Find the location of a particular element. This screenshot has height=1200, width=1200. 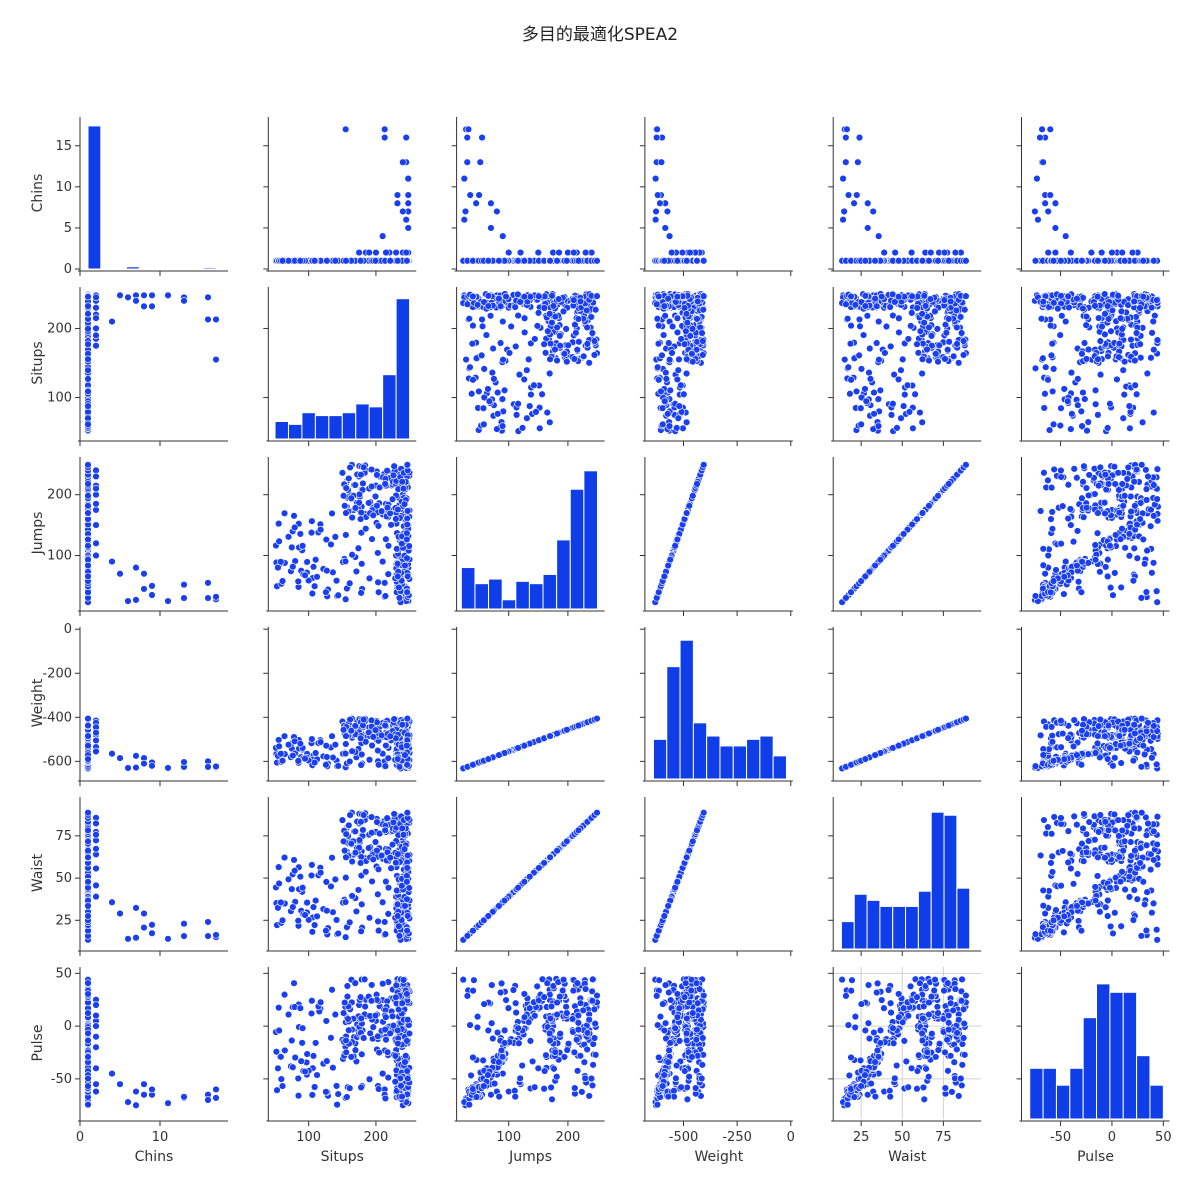

panel-chins-vs-jumps is located at coordinates (528, 196).